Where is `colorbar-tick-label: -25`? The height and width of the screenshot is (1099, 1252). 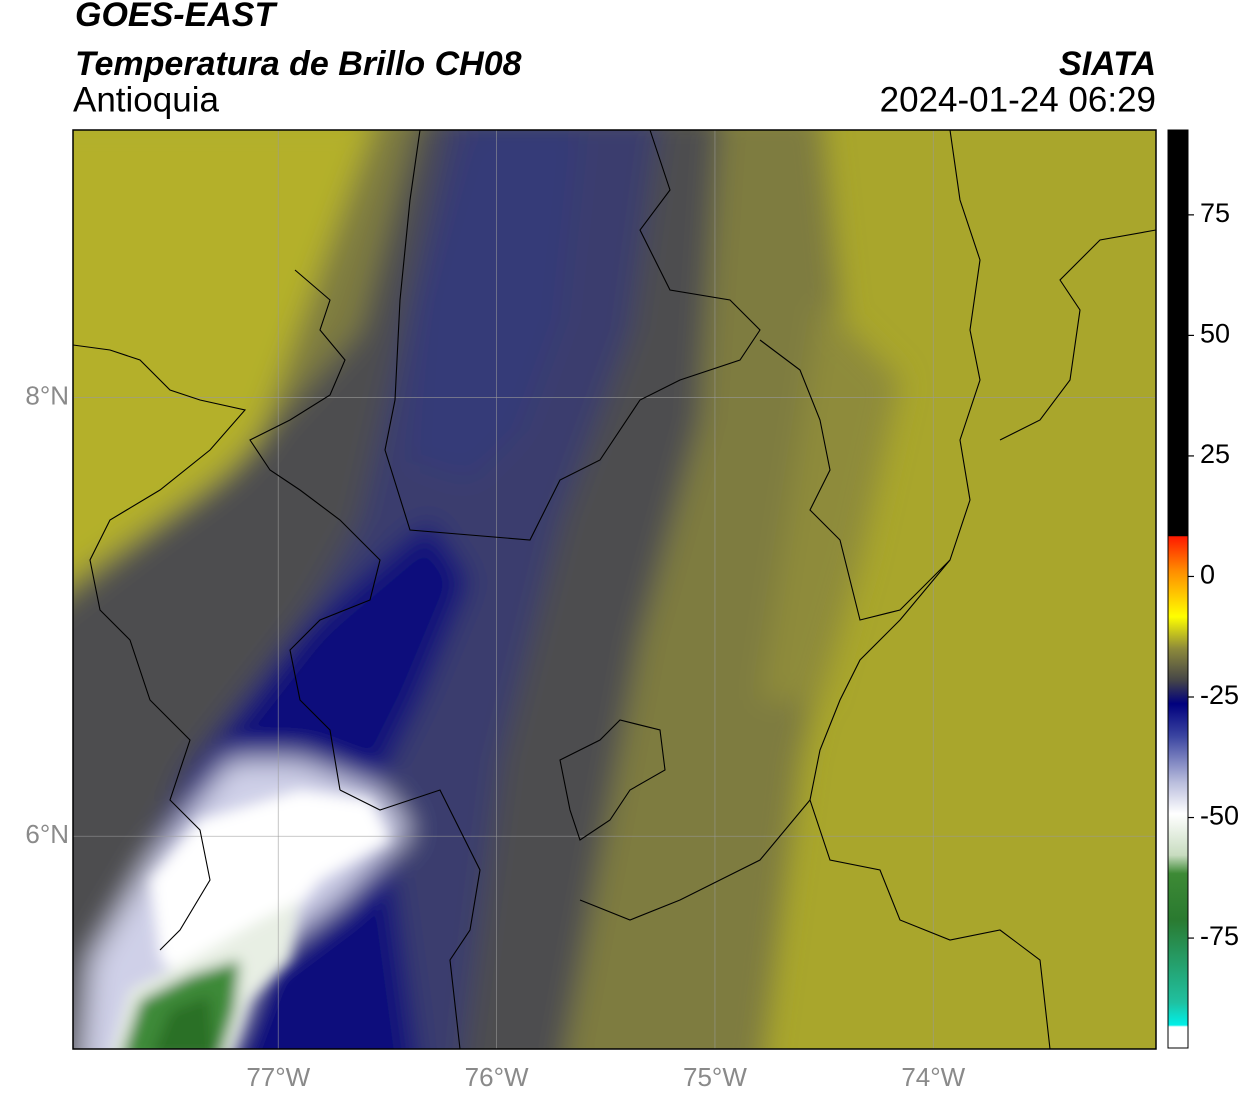
colorbar-tick-label: -25 is located at coordinates (1219, 695).